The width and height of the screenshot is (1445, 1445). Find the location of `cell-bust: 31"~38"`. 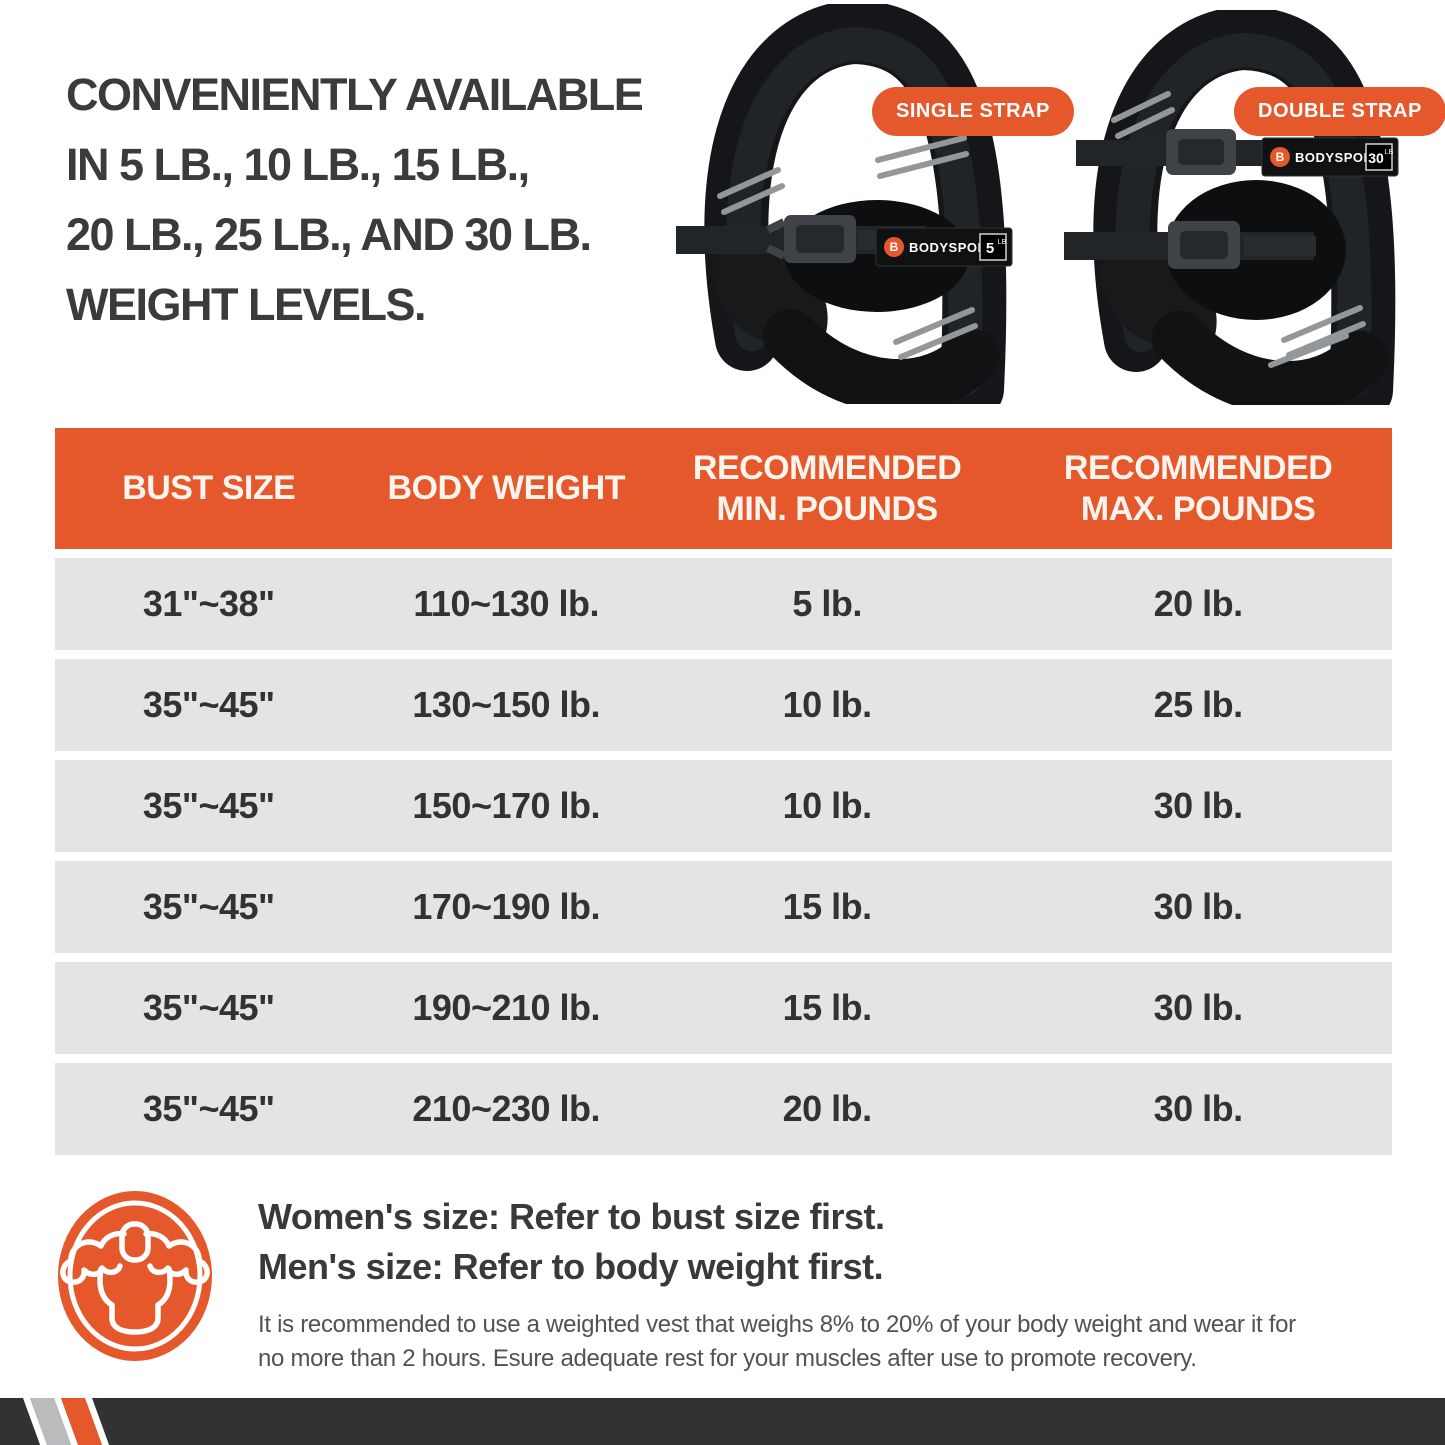

cell-bust: 31"~38" is located at coordinates (208, 603).